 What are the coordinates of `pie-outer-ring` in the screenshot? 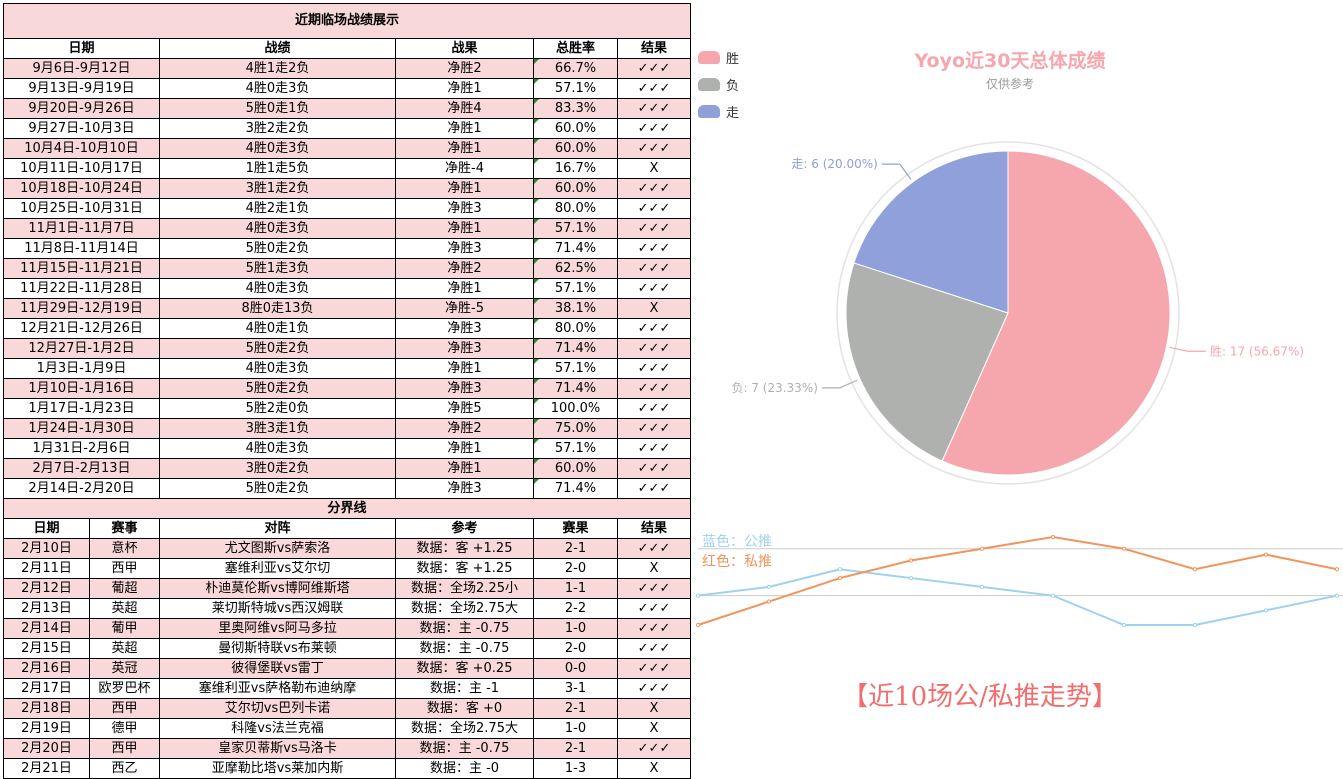 It's located at (1008, 313).